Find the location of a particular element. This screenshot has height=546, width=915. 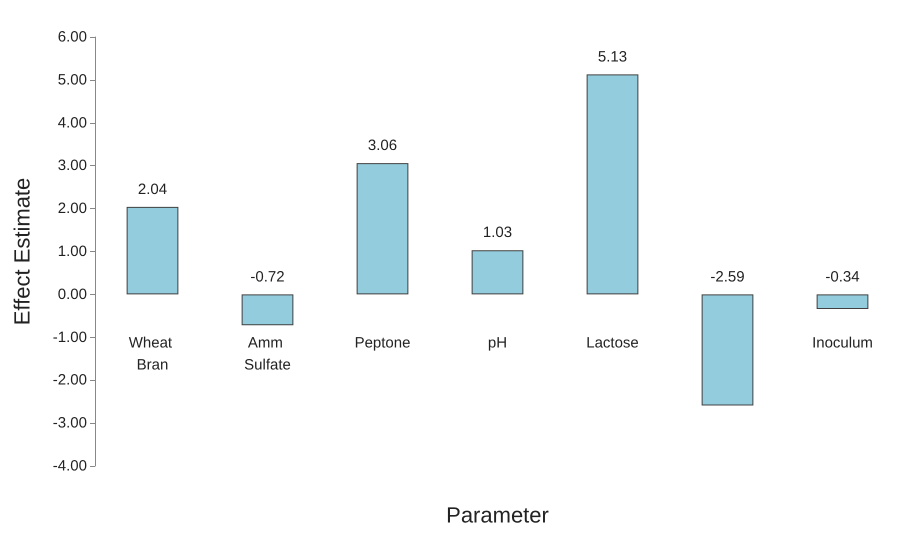

y-tick-label: -2.00 is located at coordinates (69, 380).